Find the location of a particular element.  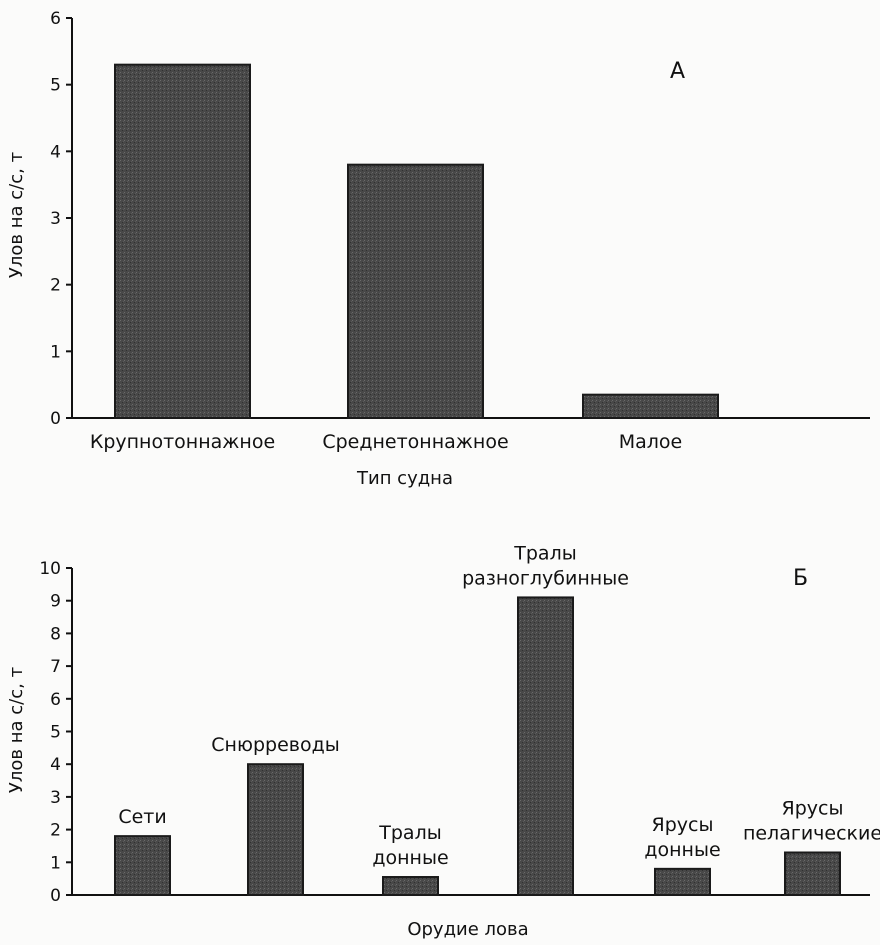

chart-a-category-label: Среднетоннажное is located at coordinates (415, 442).